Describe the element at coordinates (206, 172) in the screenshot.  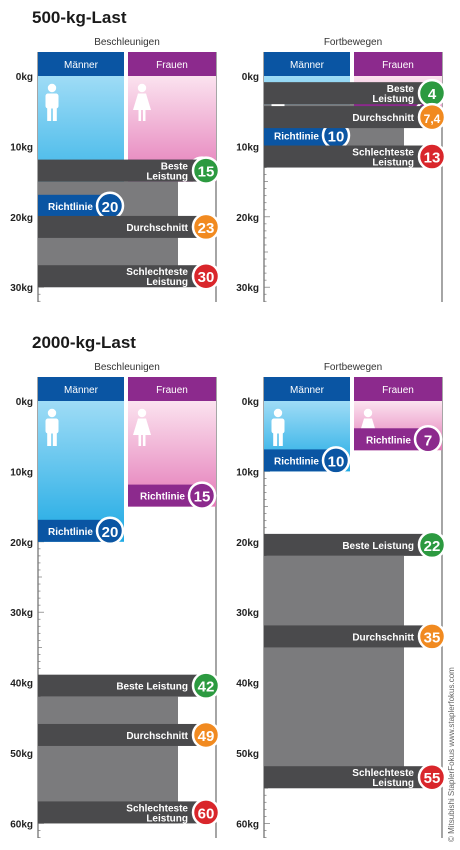
I see `performance-value: 15` at that location.